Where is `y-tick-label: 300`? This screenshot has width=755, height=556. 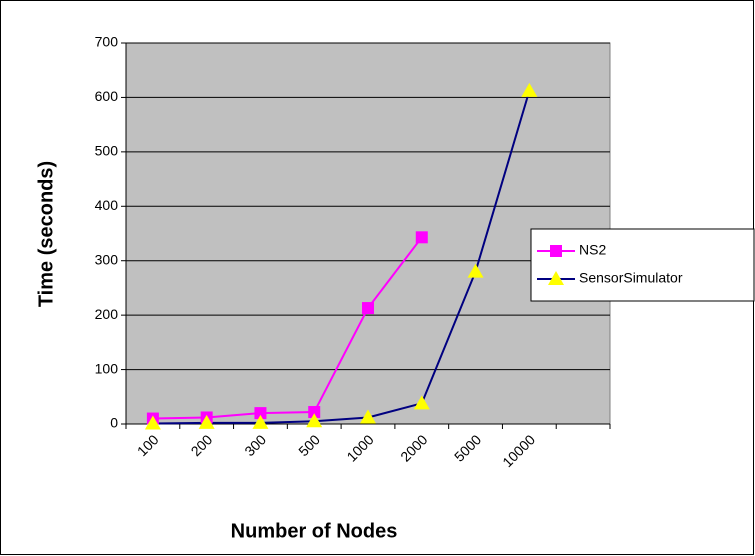
y-tick-label: 300 is located at coordinates (107, 259).